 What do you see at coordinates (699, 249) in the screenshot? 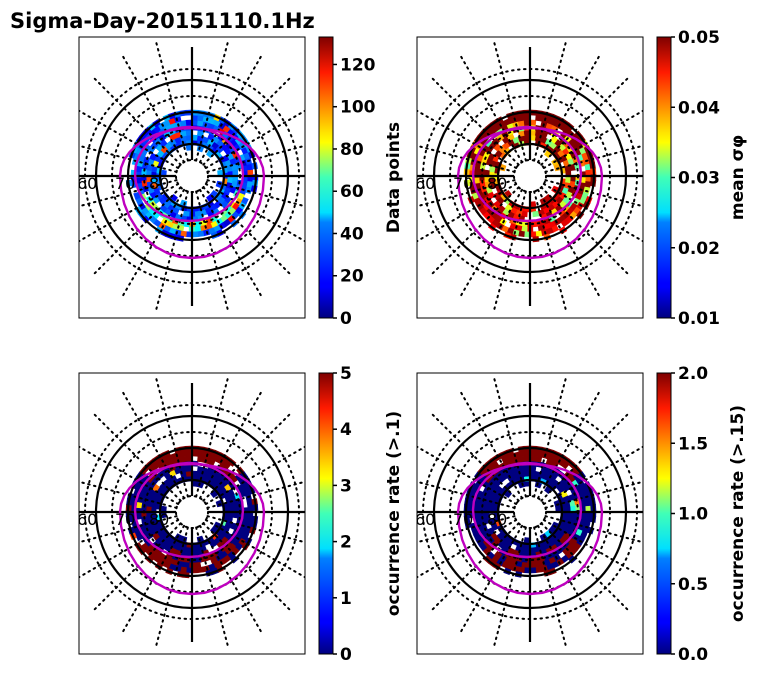
I see `colorbar-tick-label: 0.02` at bounding box center [699, 249].